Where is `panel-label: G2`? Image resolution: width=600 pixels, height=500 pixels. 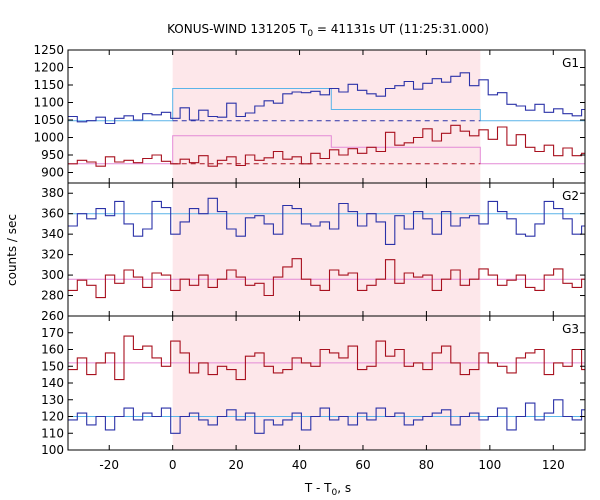 panel-label: G2 is located at coordinates (570, 196).